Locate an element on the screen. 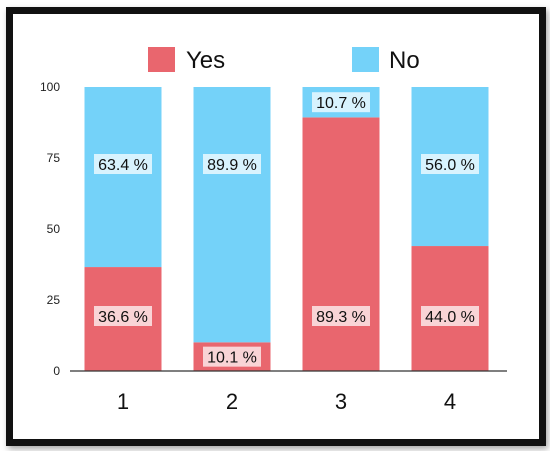  y-axis: 0 25 50 75 100 is located at coordinates (50, 229).